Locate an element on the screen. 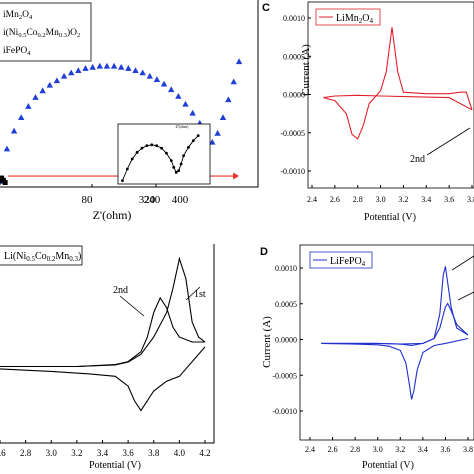  panel-b-annotation-1st: 1st is located at coordinates (200, 294).